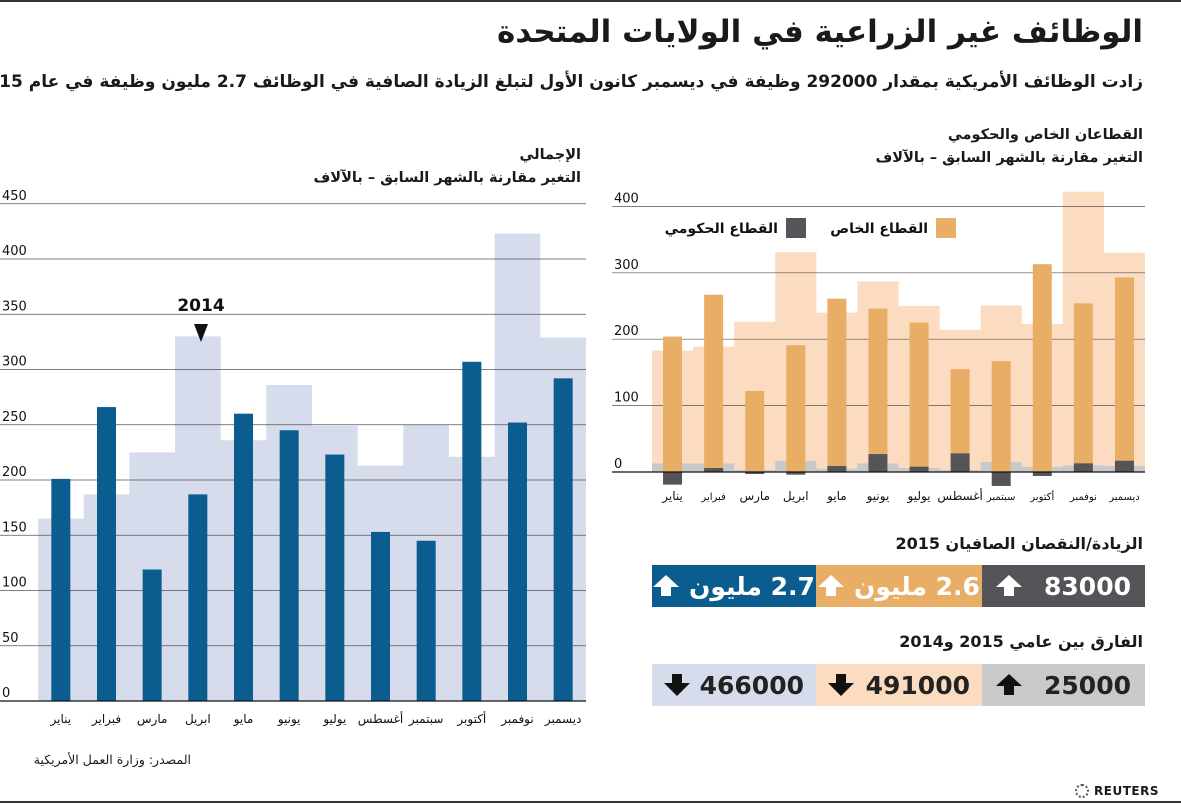 This screenshot has height=804, width=1181. What do you see at coordinates (200, 306) in the screenshot?
I see `annotation-2014: 2014` at bounding box center [200, 306].